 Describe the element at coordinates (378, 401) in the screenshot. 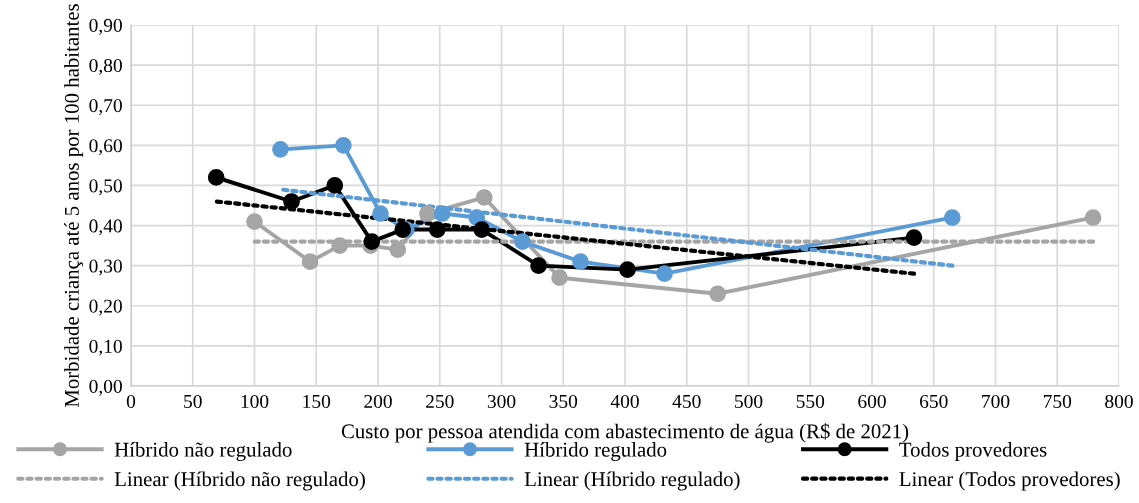

I see `x-tick-label: 200` at that location.